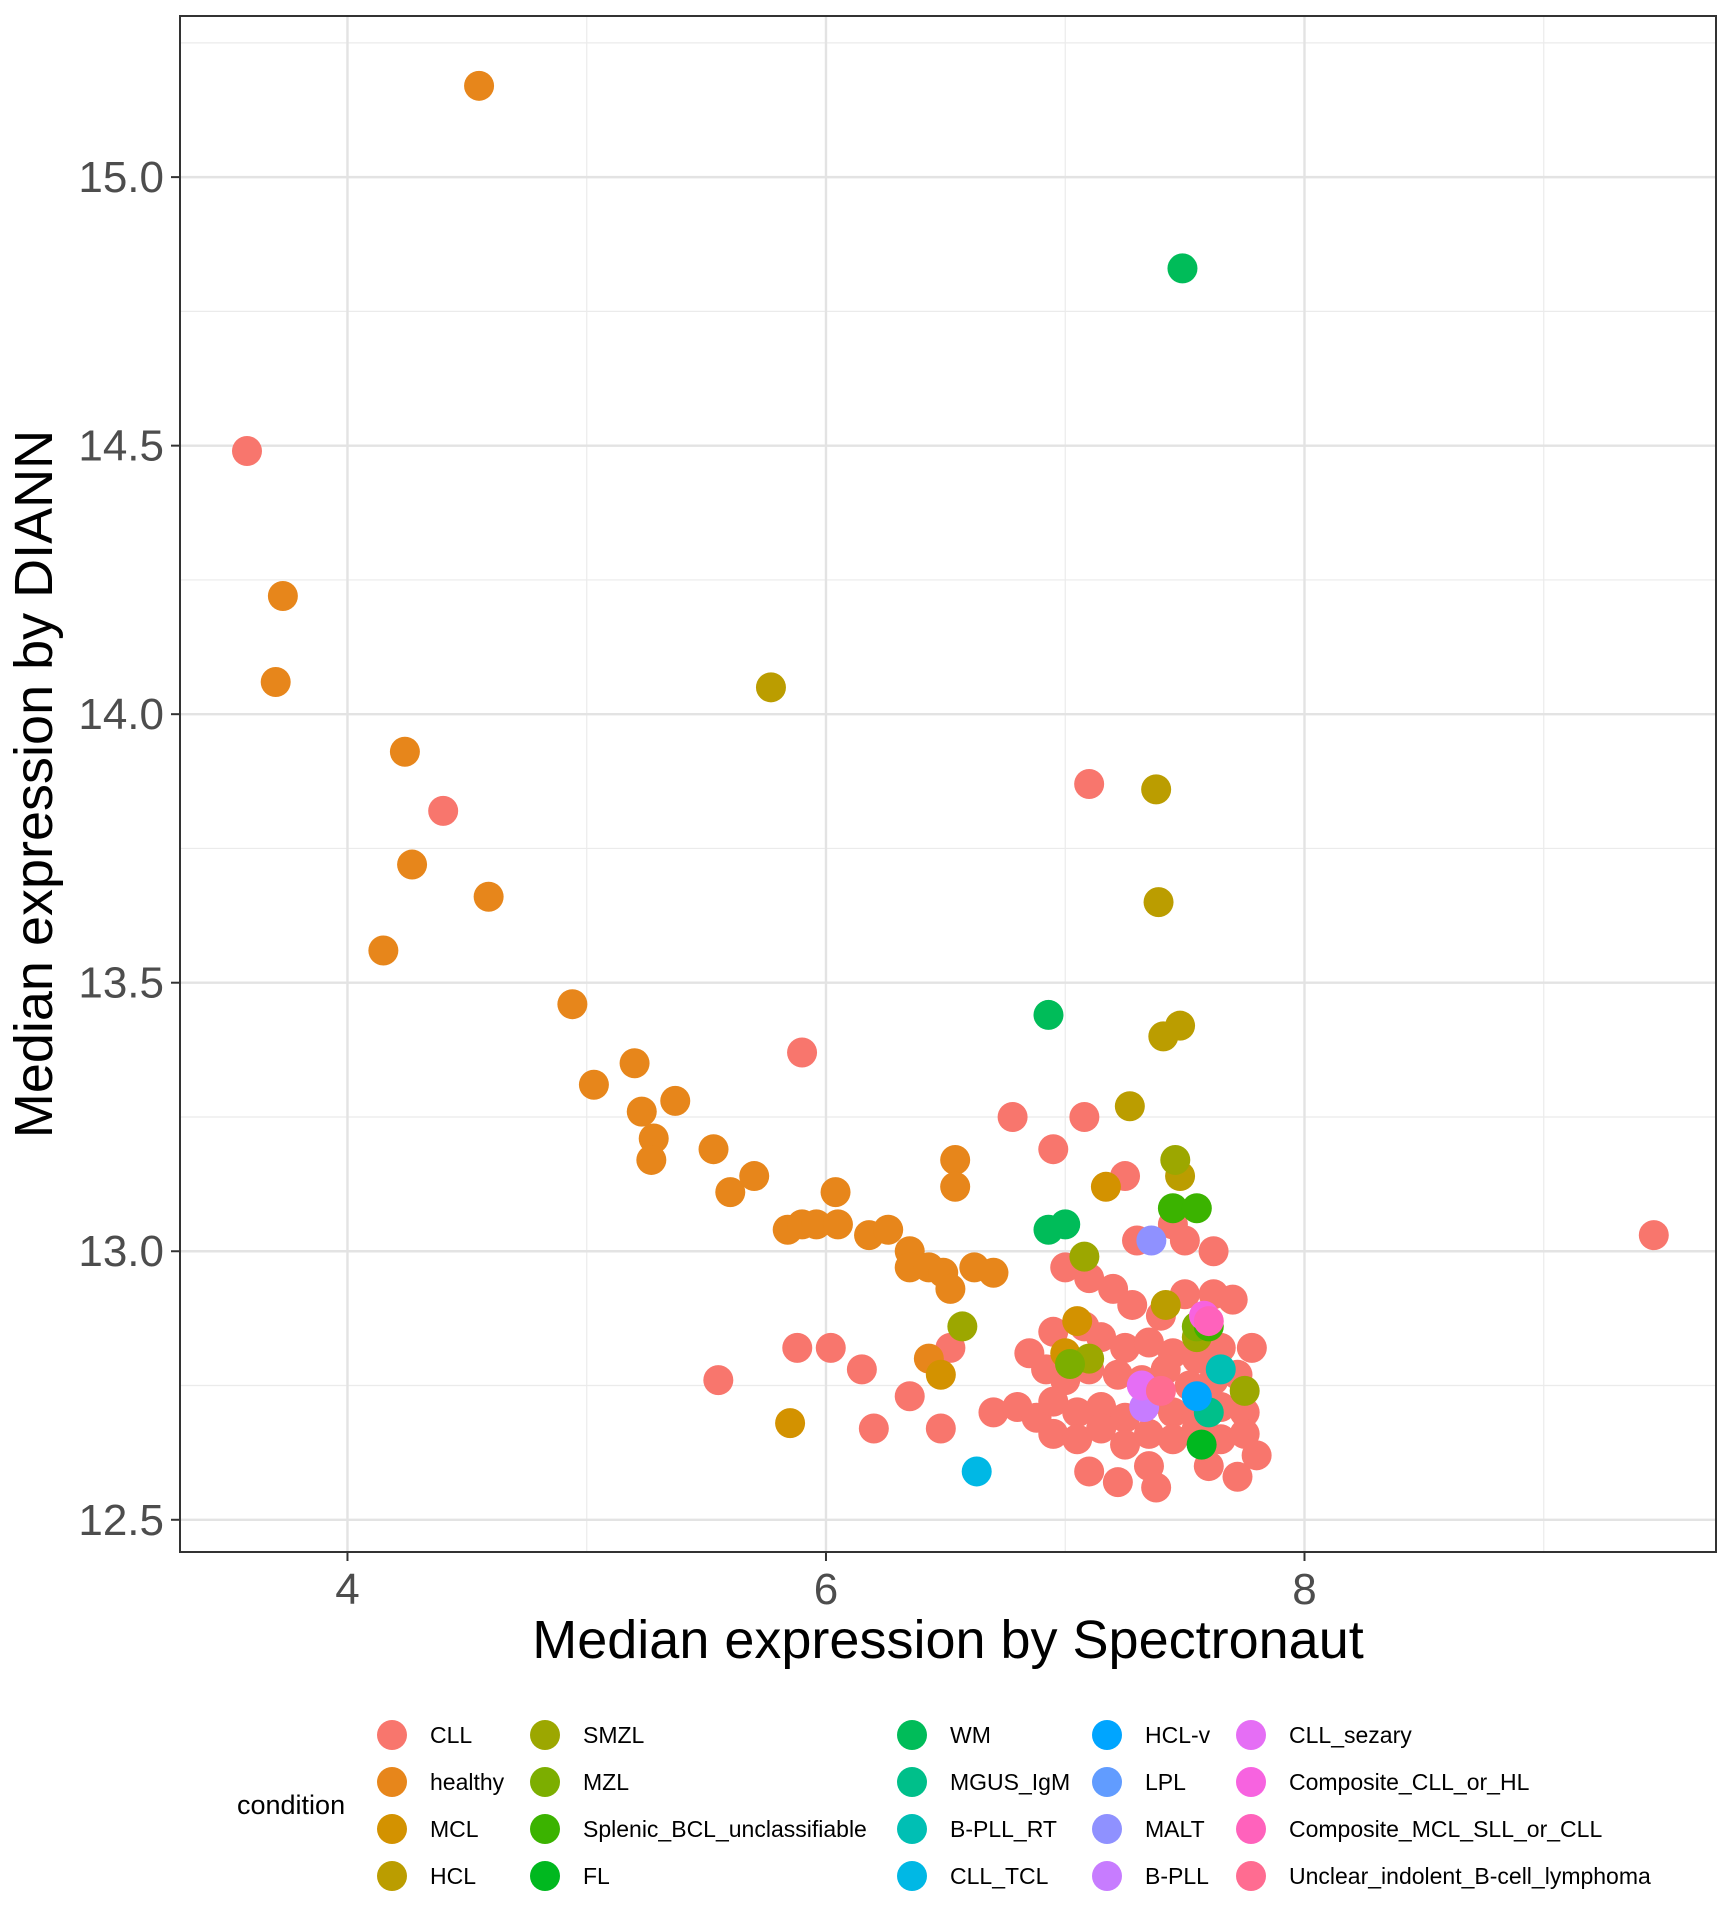  Describe the element at coordinates (1107, 1876) in the screenshot. I see `legend-key-b-pll` at that location.